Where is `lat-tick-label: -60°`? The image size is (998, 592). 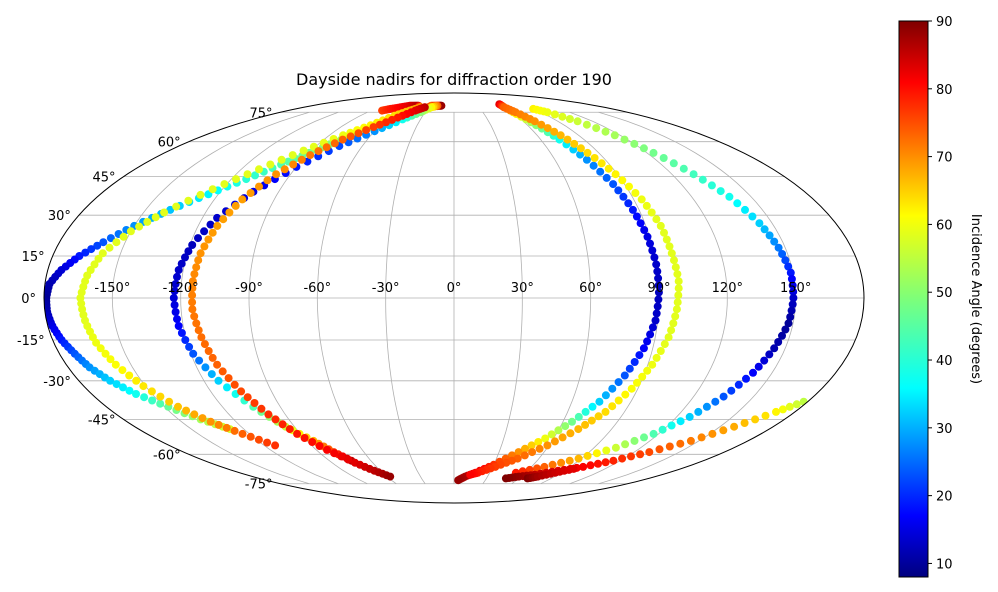
lat-tick-label: -60° is located at coordinates (167, 455).